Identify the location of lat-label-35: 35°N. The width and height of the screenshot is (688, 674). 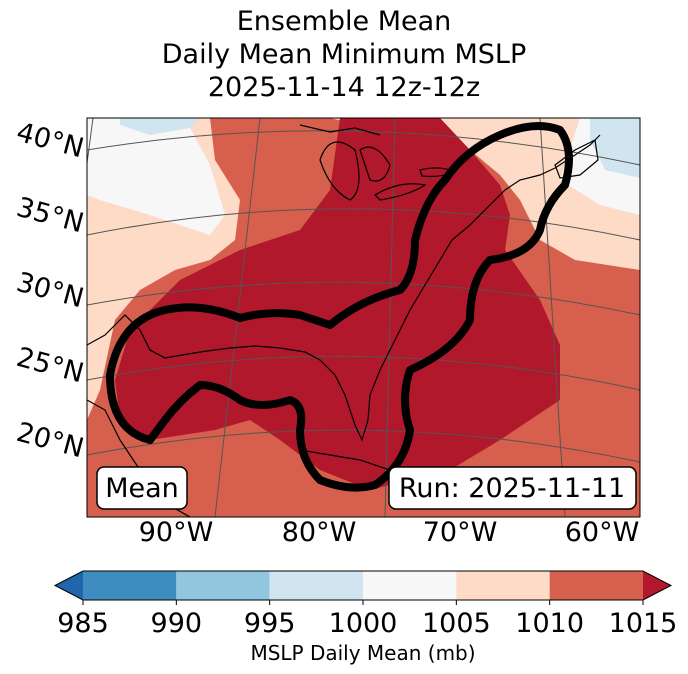
(50, 216).